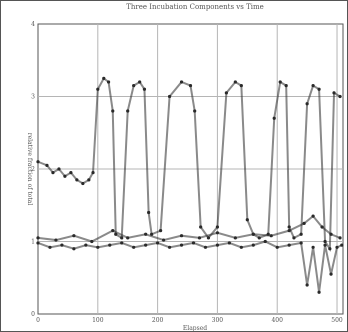 The width and height of the screenshot is (348, 332). Describe the element at coordinates (98, 320) in the screenshot. I see `x-tick-label: 100` at that location.